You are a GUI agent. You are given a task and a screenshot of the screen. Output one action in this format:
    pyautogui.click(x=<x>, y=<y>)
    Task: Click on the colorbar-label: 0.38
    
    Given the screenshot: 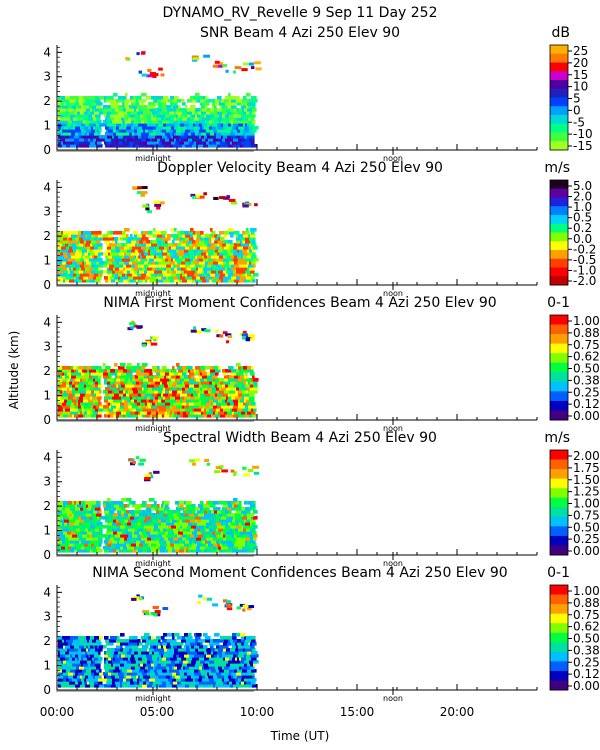 What is the action you would take?
    pyautogui.click(x=586, y=380)
    